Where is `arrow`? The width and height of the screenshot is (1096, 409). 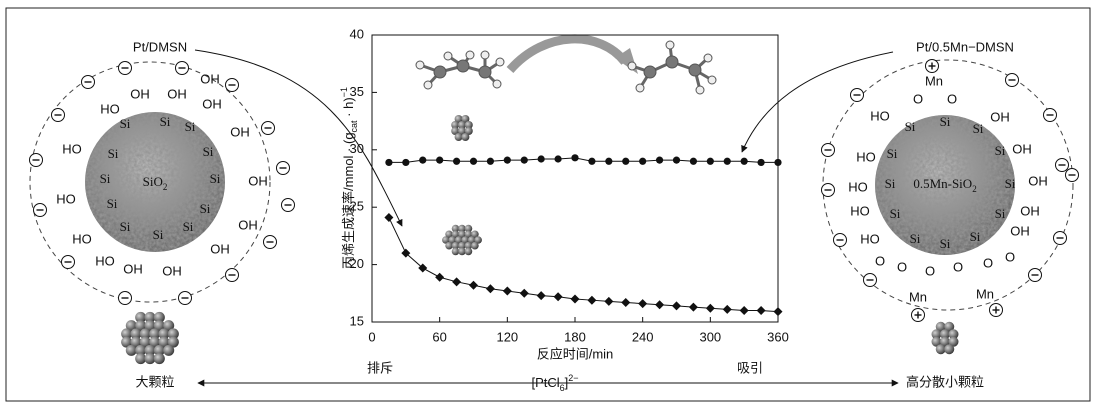
arrow is located at coordinates (817, 102).